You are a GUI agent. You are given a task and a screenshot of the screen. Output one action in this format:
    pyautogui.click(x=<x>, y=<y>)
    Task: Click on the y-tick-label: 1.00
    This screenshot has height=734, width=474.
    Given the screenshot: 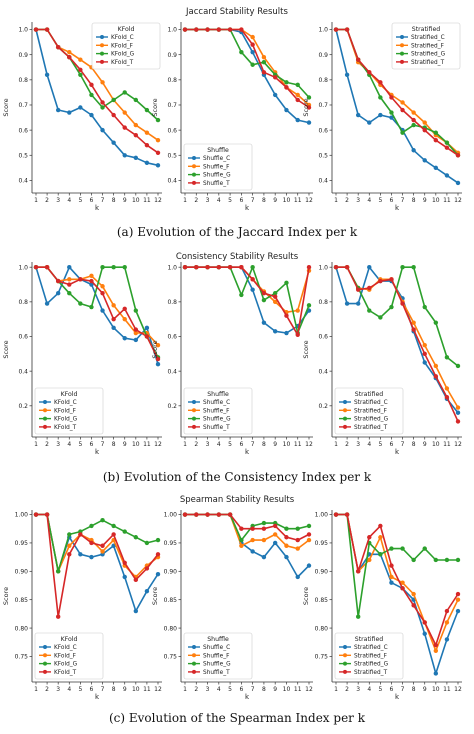 What is the action you would take?
    pyautogui.click(x=322, y=515)
    